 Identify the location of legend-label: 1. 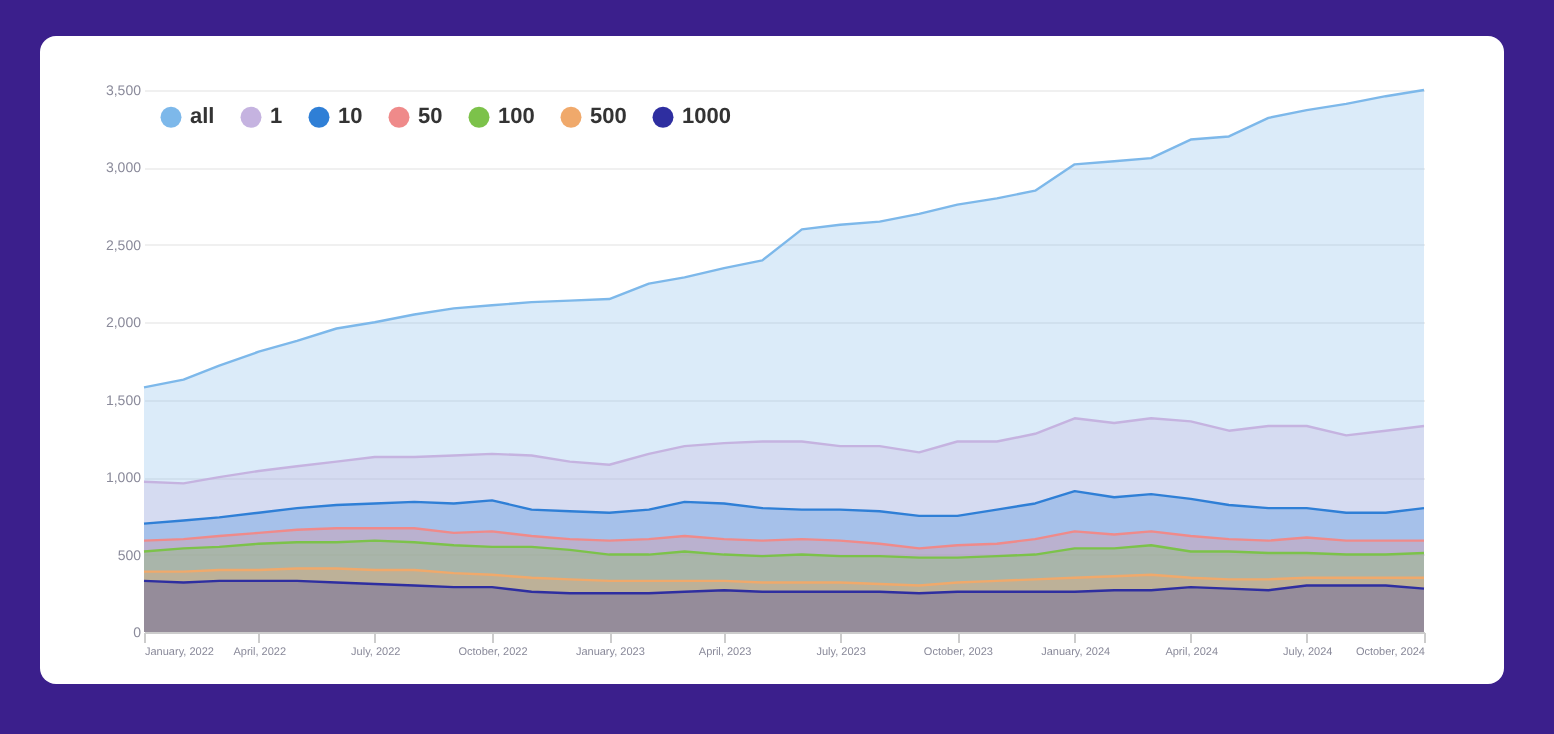
(276, 117).